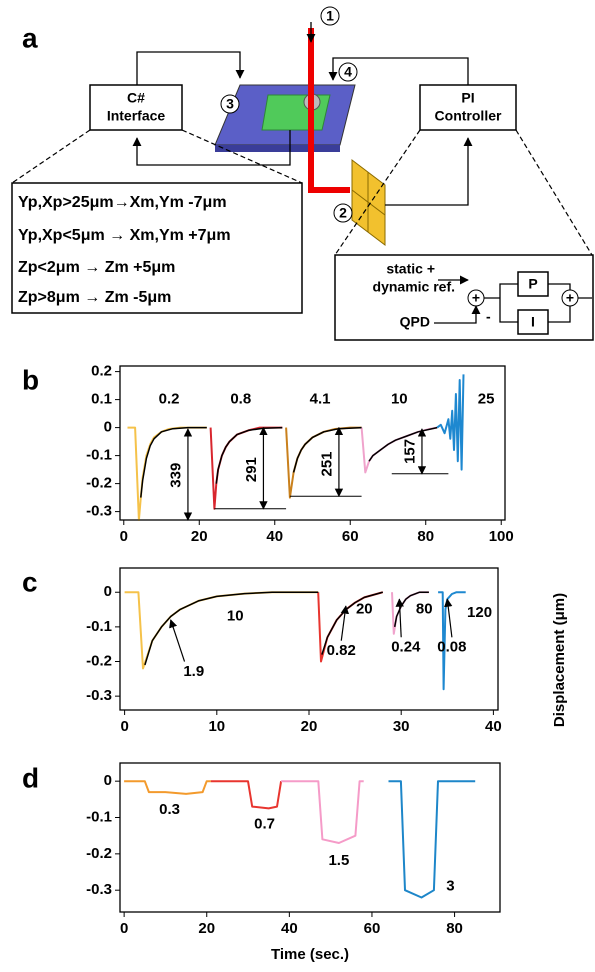 This screenshot has height=972, width=595. I want to click on panel-label: c, so click(30, 581).